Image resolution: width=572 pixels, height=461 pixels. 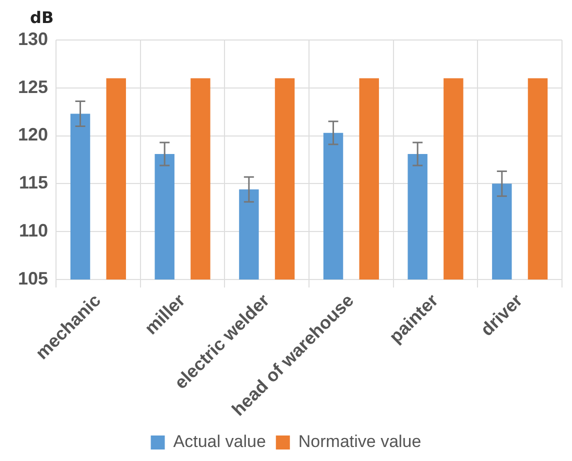 I want to click on y-axis-title: dB, so click(x=42, y=17).